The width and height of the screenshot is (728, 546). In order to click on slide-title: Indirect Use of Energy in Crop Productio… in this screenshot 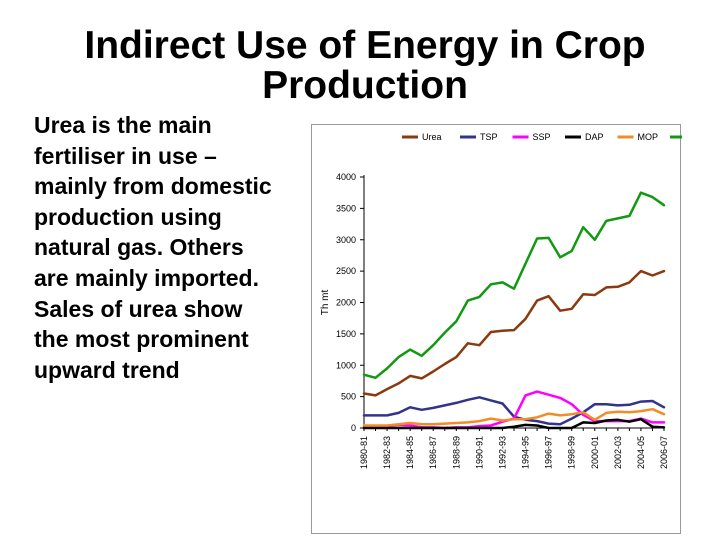, I will do `click(365, 65)`.